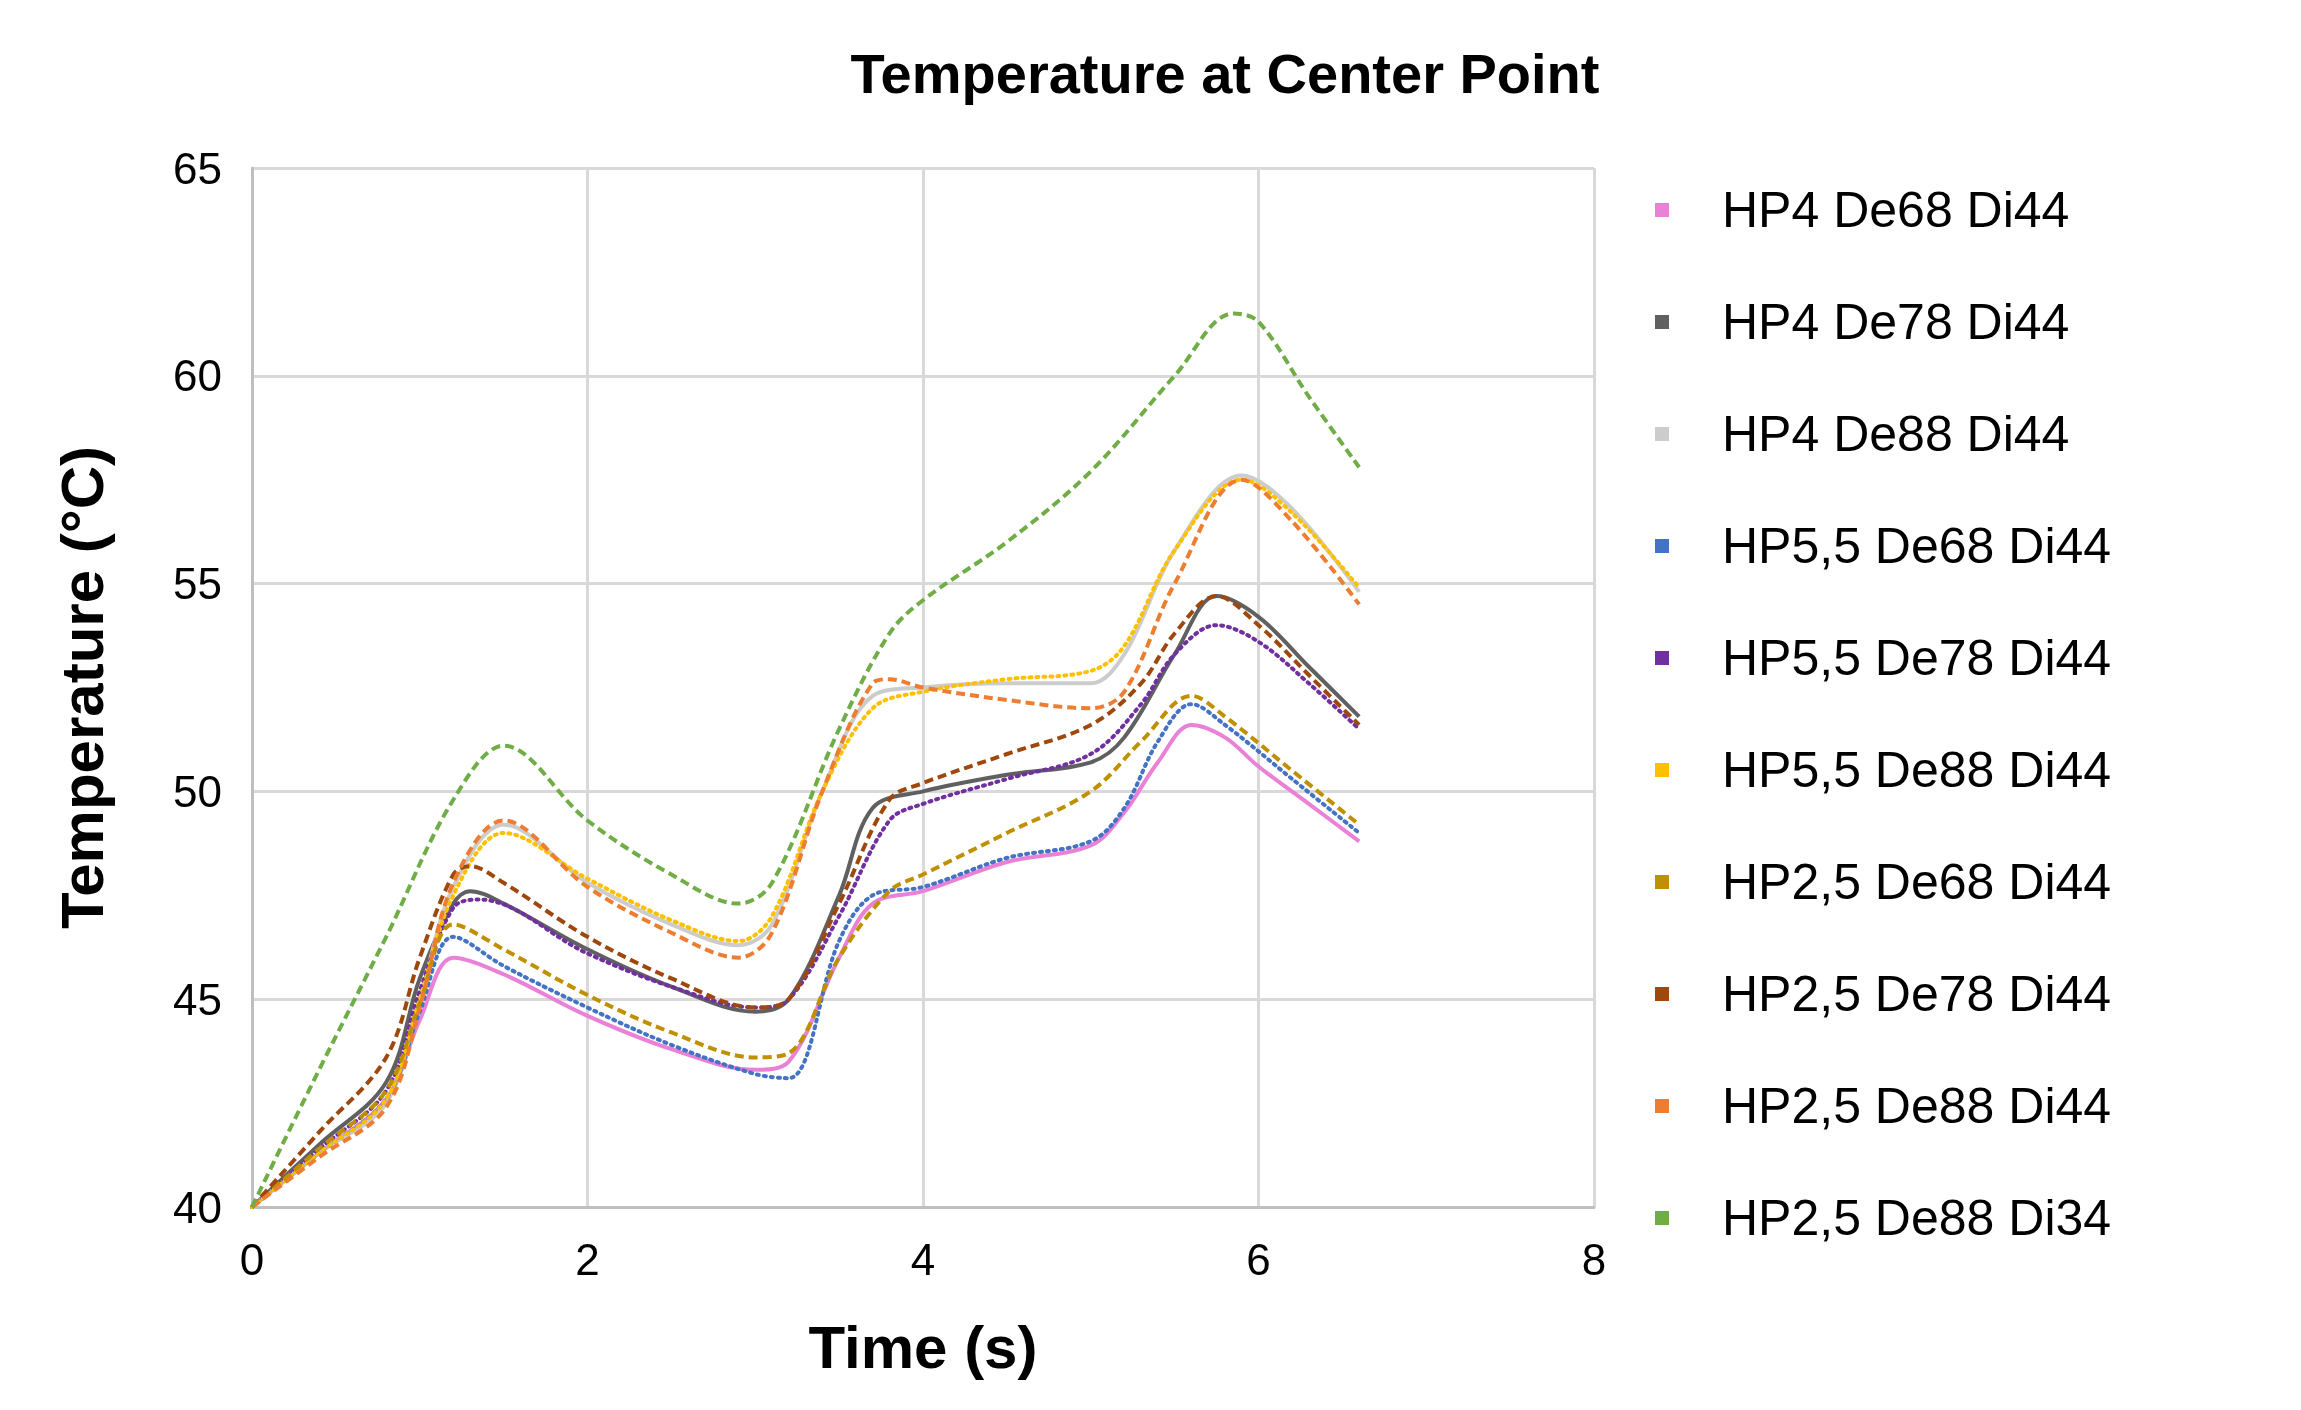 Image resolution: width=2301 pixels, height=1410 pixels. I want to click on y-tick-label: 55, so click(197, 584).